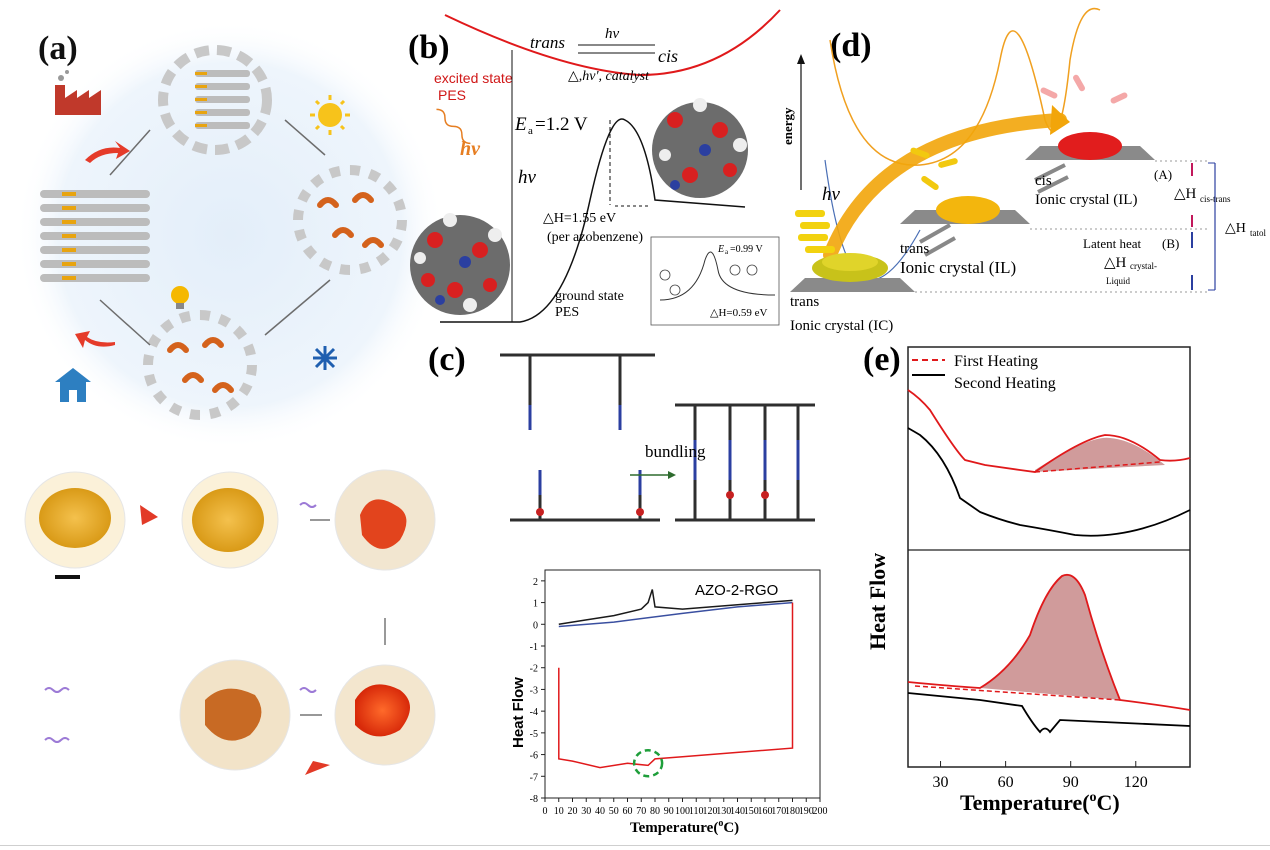 Image resolution: width=1270 pixels, height=850 pixels. I want to click on excited-state-label: excited state, so click(473, 78).